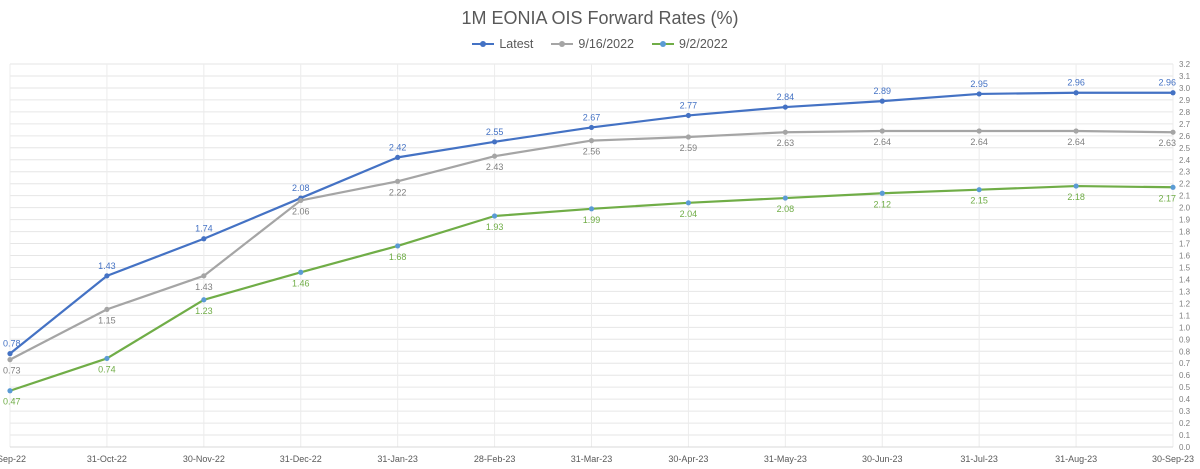  I want to click on data-label: 2.95, so click(979, 84).